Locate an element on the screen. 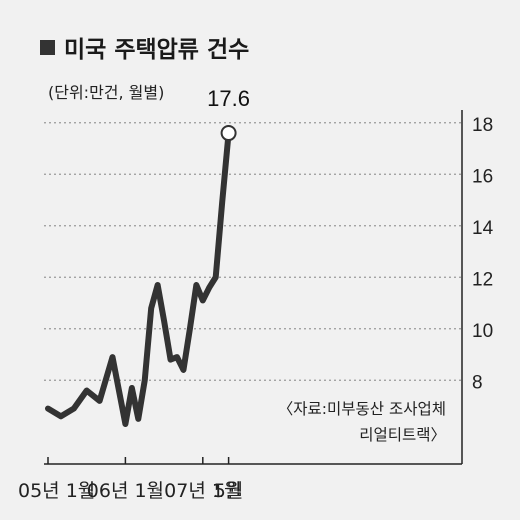 This screenshot has width=520, height=520. source-note-line1: 〈자료:미부동산 조사업체 is located at coordinates (362, 409).